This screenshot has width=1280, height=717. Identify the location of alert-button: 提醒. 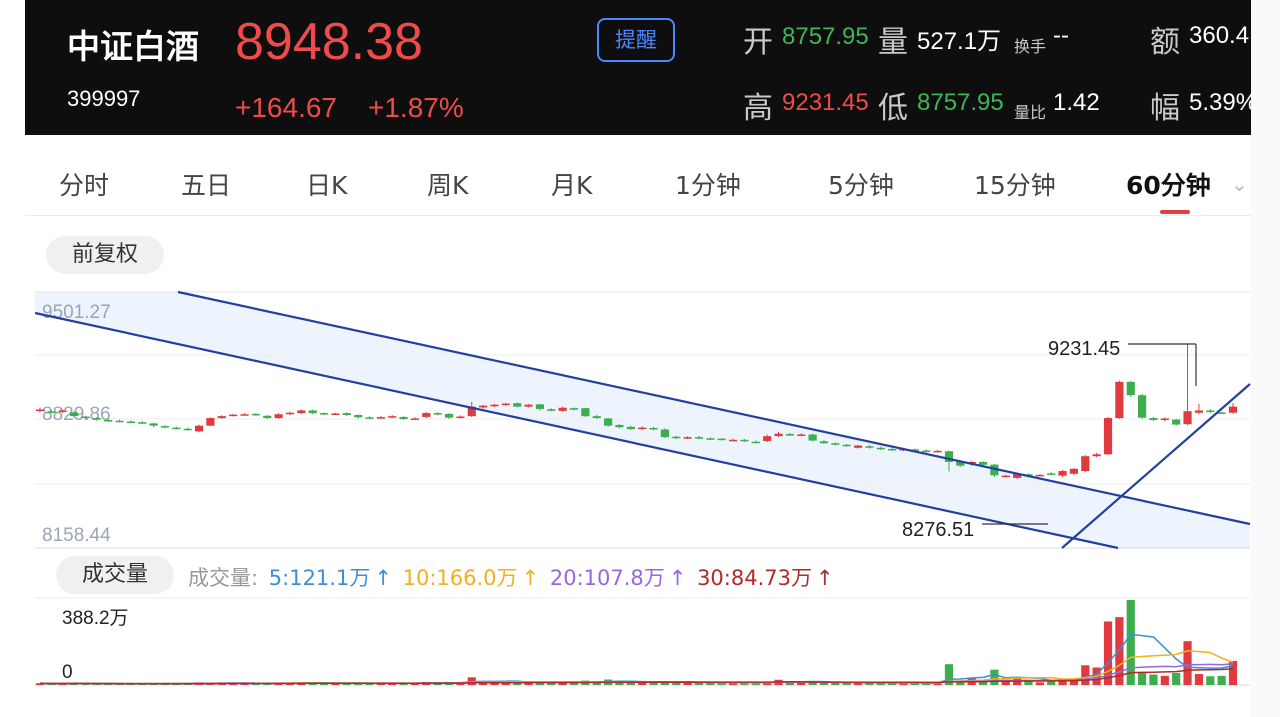
(636, 40).